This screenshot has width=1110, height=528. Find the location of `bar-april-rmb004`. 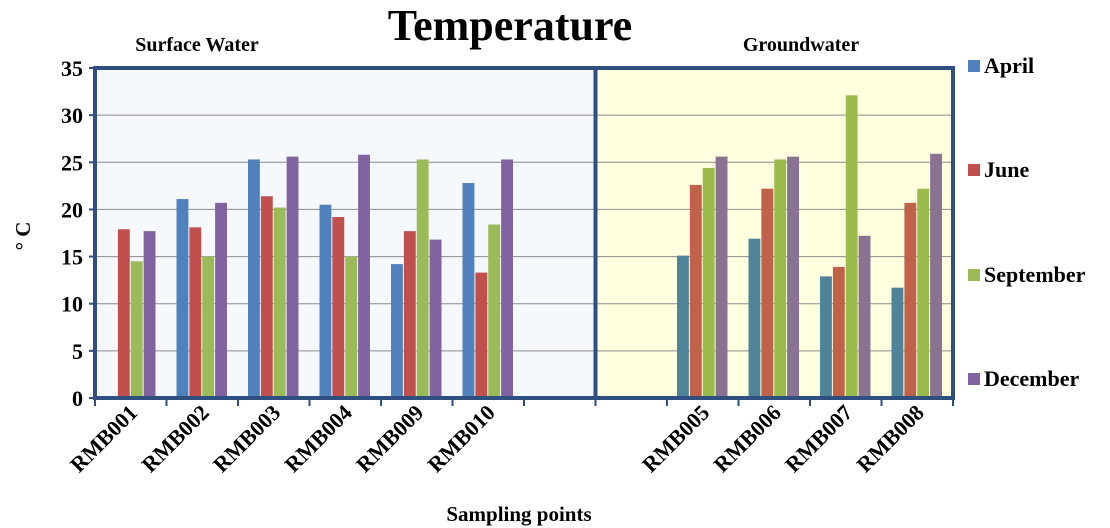

bar-april-rmb004 is located at coordinates (325, 301).